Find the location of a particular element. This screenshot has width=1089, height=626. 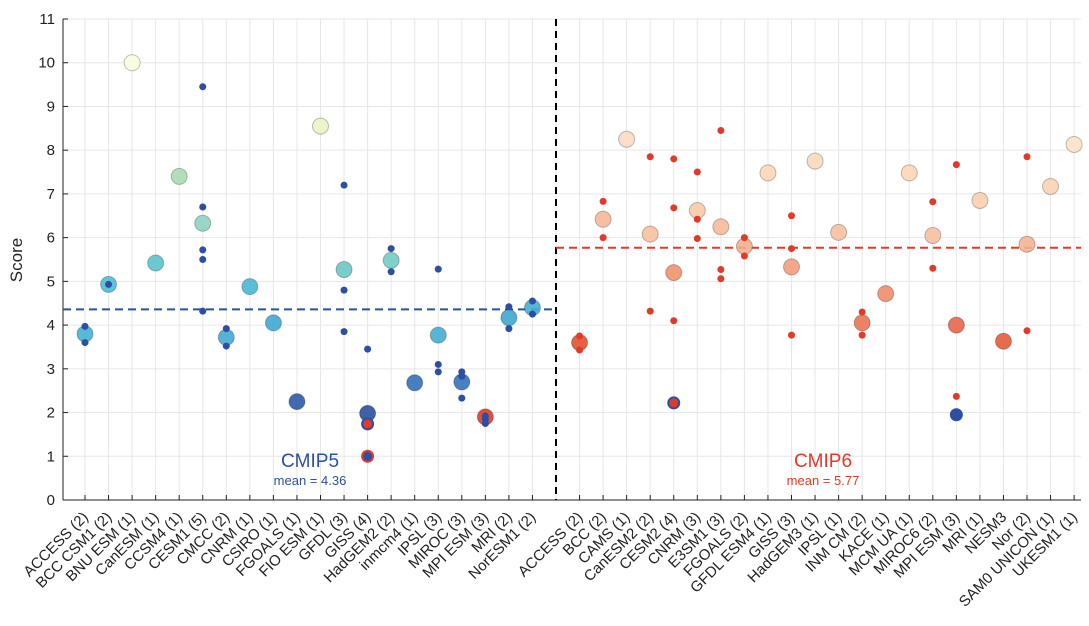

group-label: CMIP5 is located at coordinates (310, 461).